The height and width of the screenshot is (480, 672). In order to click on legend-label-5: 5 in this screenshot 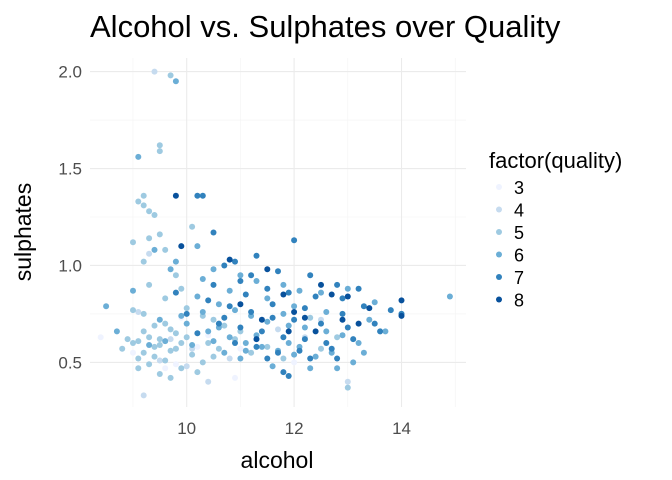, I will do `click(519, 233)`.